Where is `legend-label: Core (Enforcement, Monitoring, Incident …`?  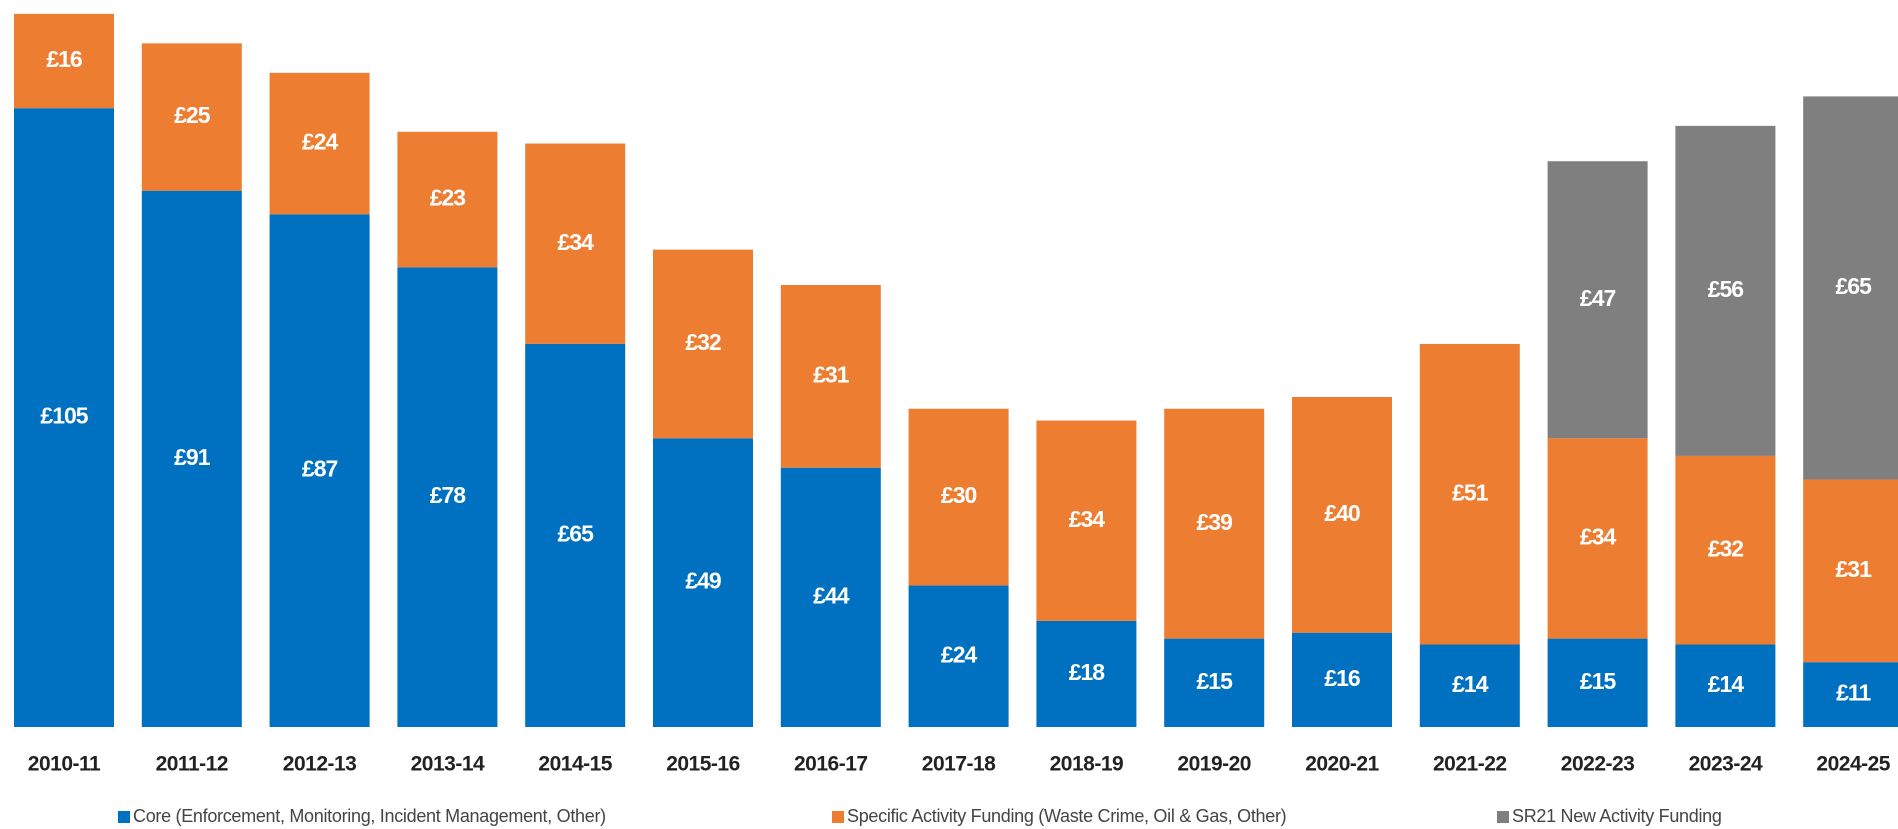 legend-label: Core (Enforcement, Monitoring, Incident … is located at coordinates (369, 816).